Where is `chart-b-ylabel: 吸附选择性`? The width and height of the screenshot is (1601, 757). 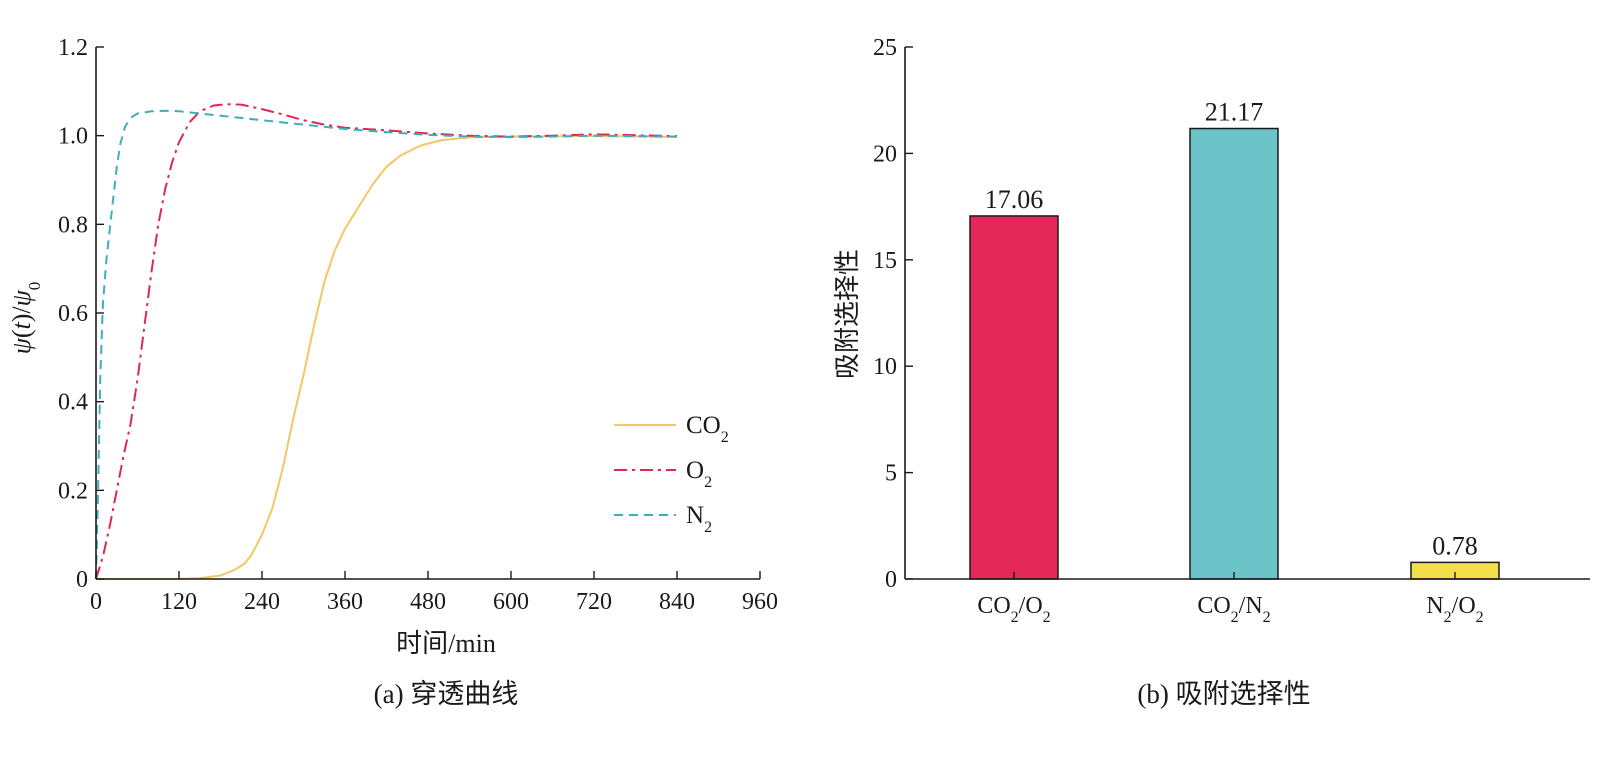 chart-b-ylabel: 吸附选择性 is located at coordinates (847, 314).